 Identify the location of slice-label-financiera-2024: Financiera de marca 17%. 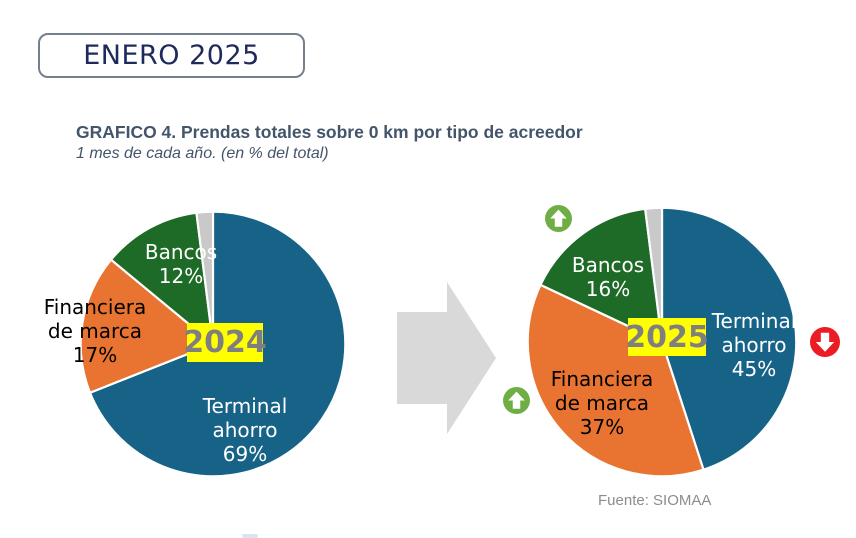
(95, 331).